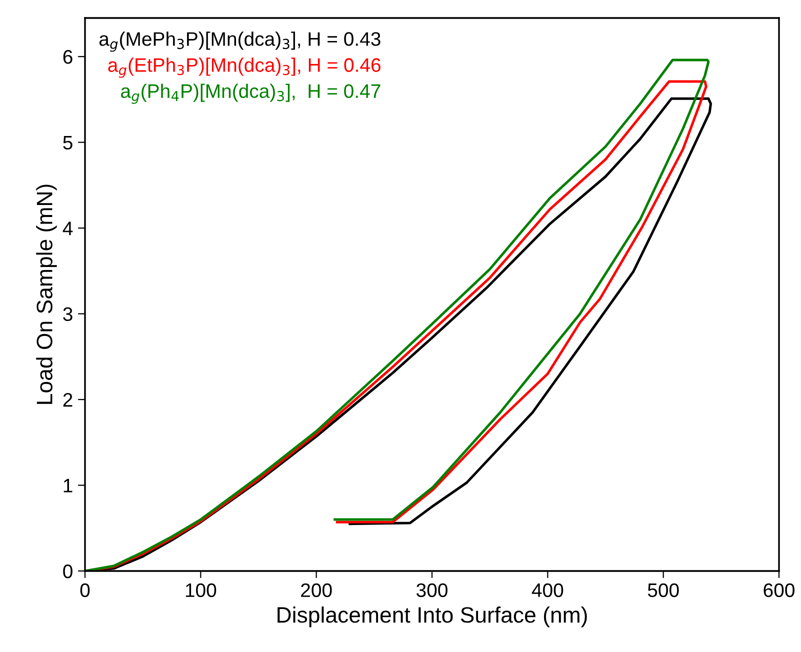 The image size is (801, 652). I want to click on x-tick-label: 300, so click(432, 590).